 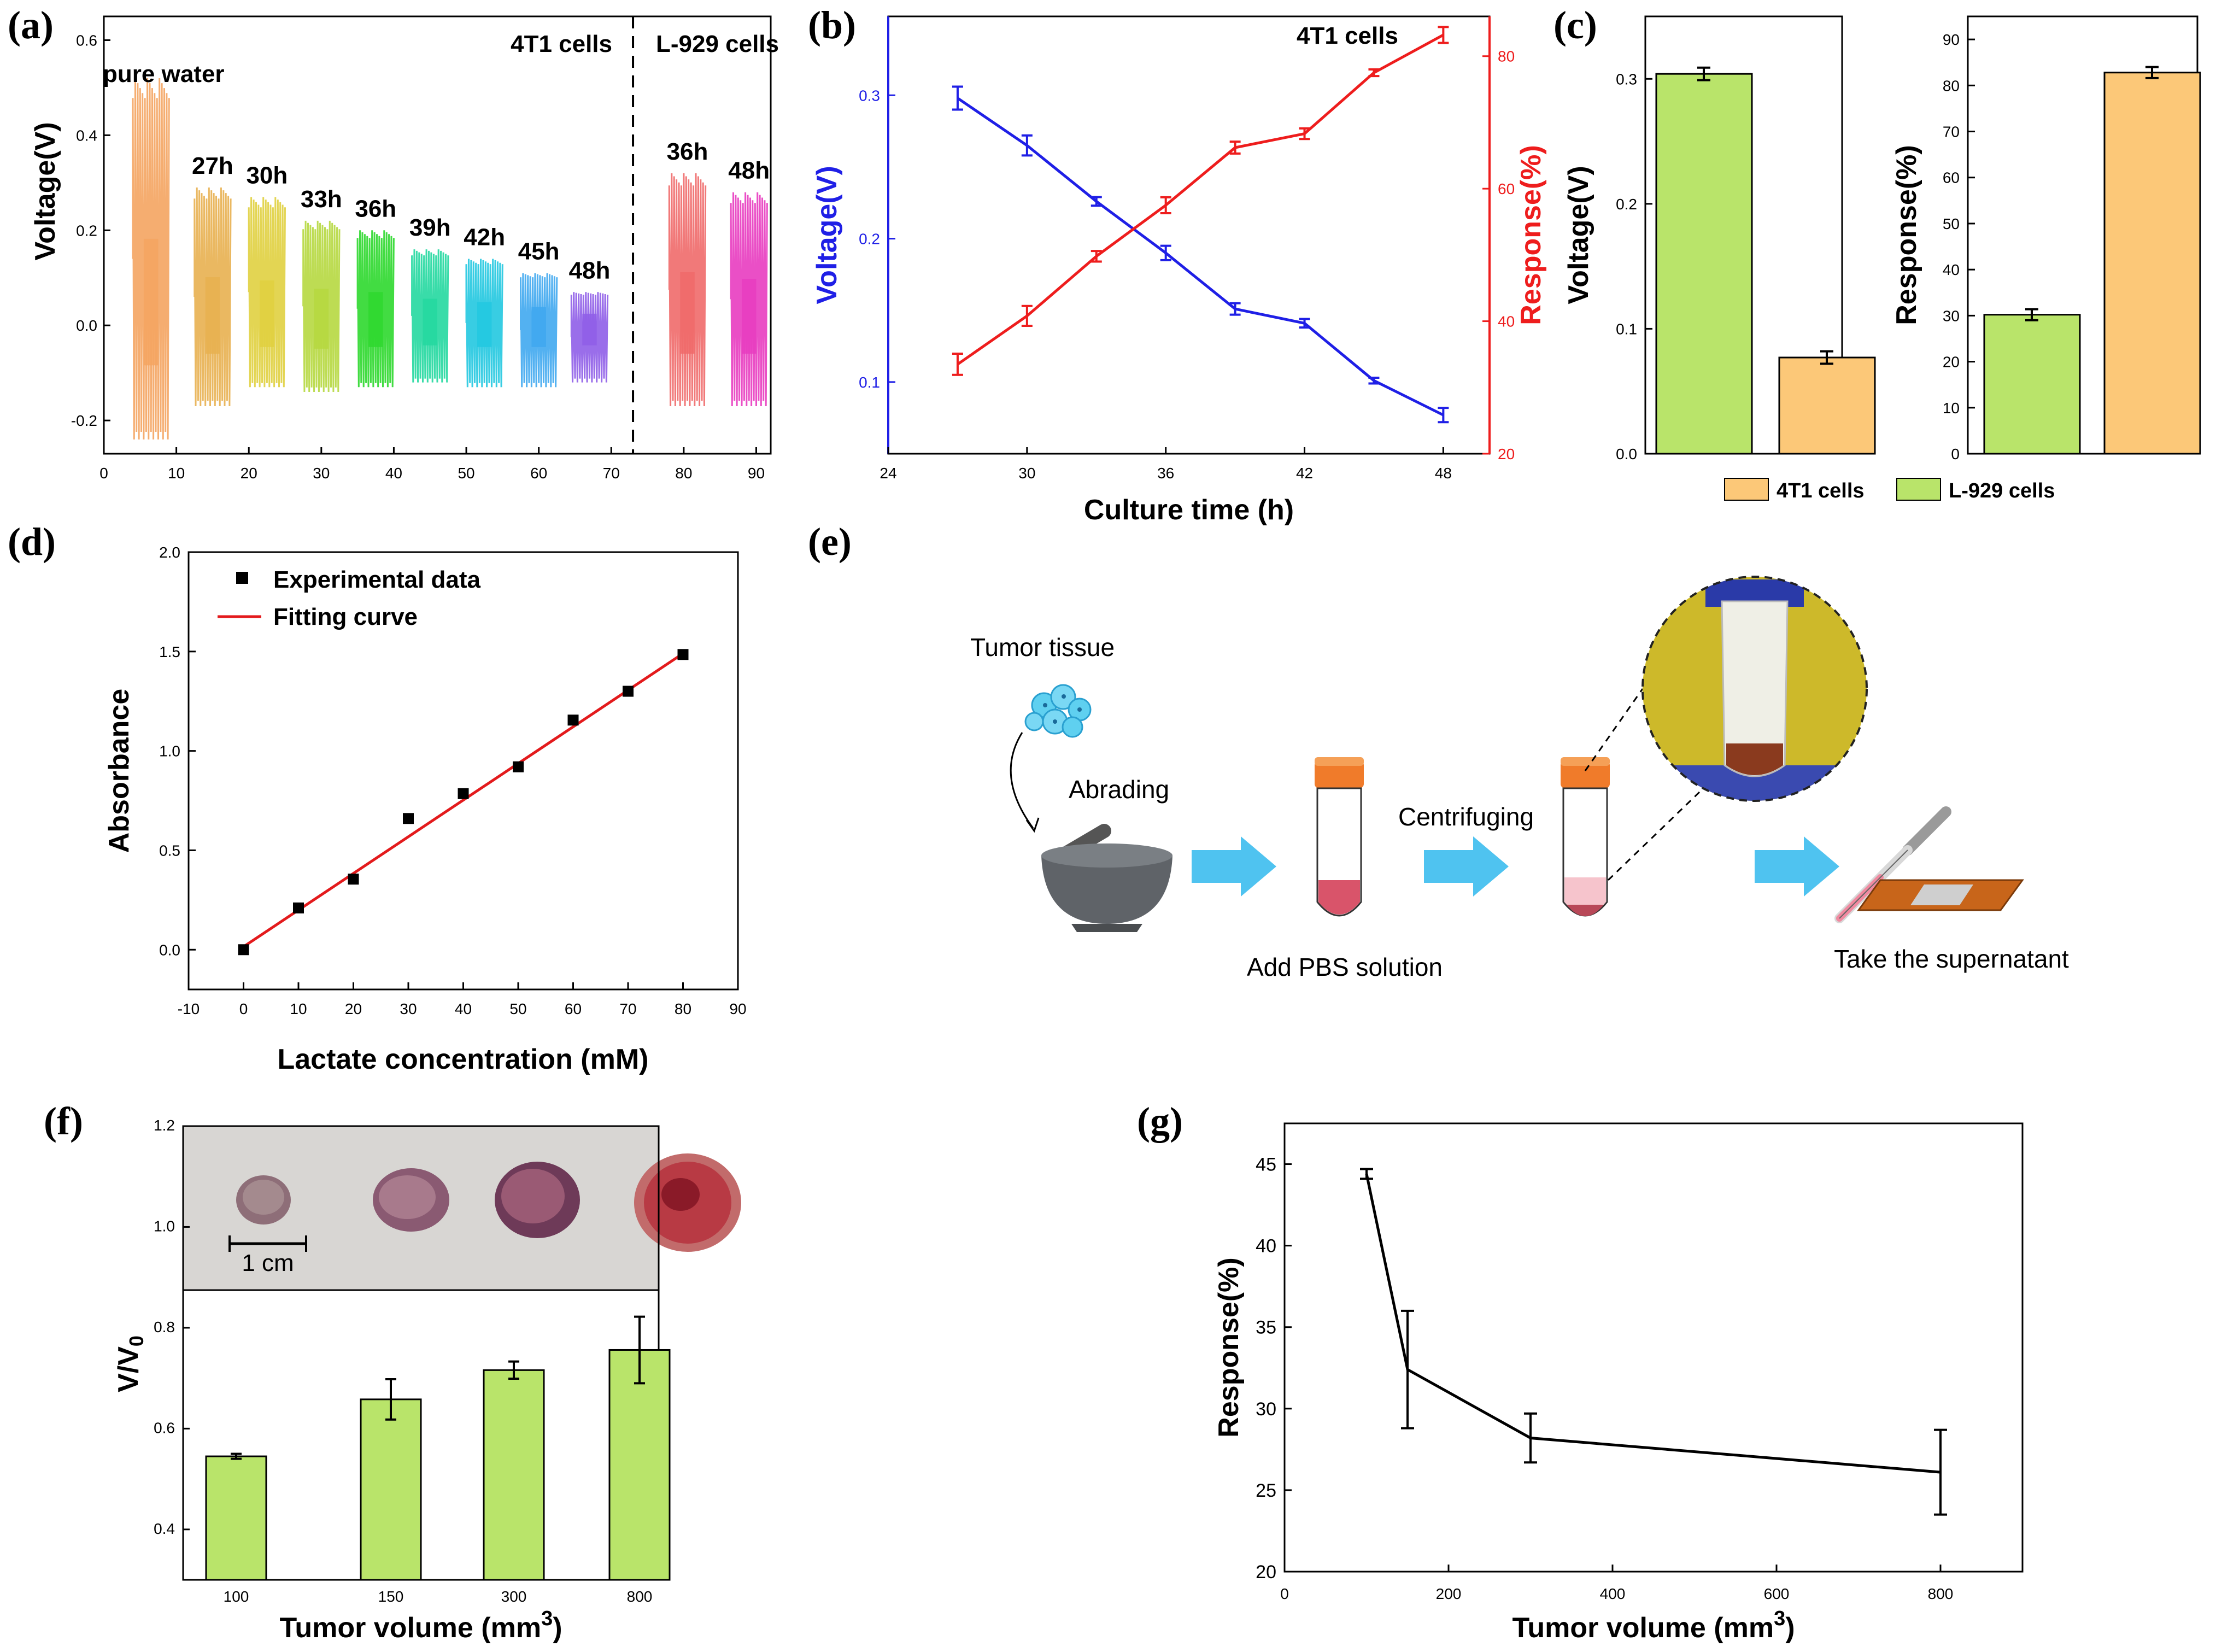 I want to click on panel-b-frame, so click(x=1189, y=235).